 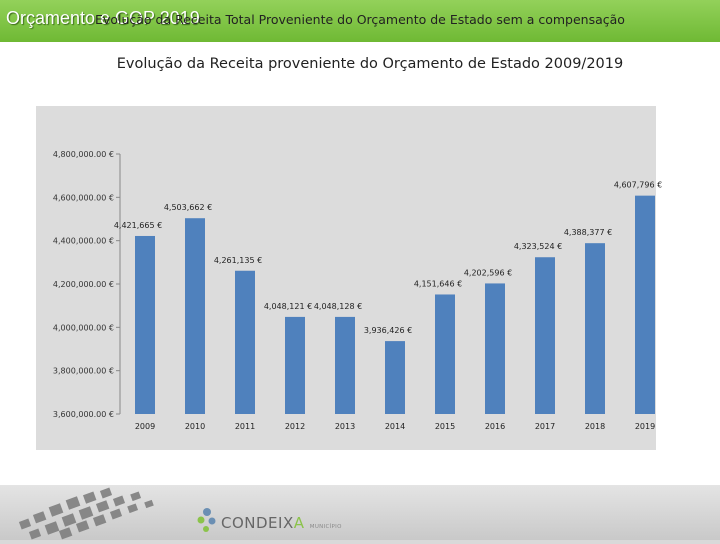 I want to click on data-label: 4,048,128 €, so click(x=338, y=306).